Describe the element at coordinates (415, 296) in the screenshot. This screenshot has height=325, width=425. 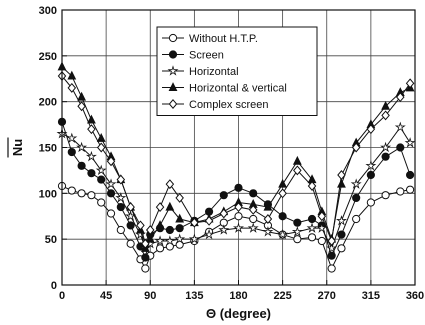
I see `x-tick-label: 360` at that location.